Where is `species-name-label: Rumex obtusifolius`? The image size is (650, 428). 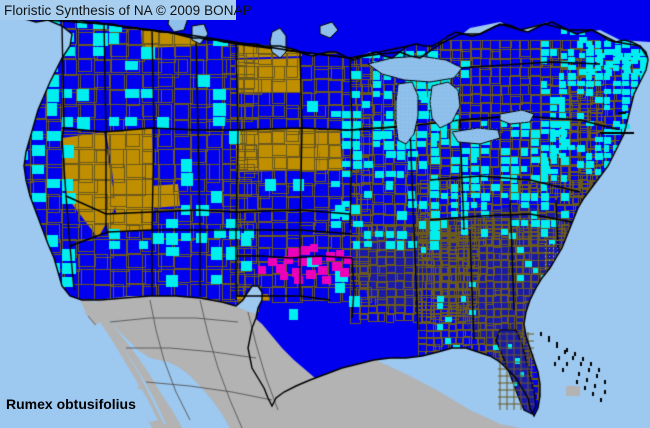
species-name-label: Rumex obtusifolius is located at coordinates (71, 404).